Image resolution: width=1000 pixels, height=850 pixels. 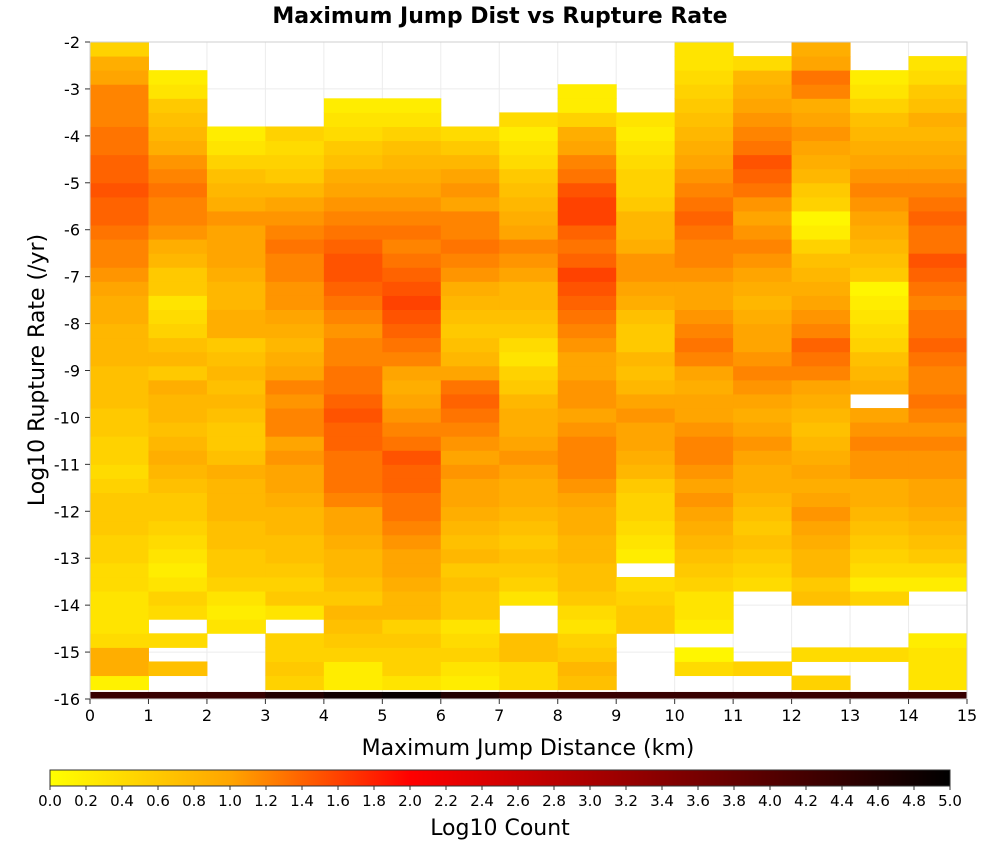 What do you see at coordinates (72, 371) in the screenshot?
I see `y-tick-label: -9` at bounding box center [72, 371].